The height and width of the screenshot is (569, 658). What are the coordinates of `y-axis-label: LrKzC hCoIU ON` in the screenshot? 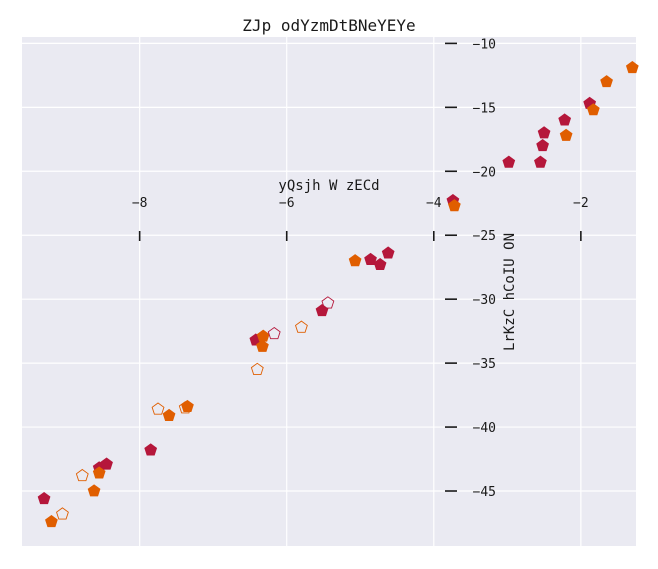 It's located at (510, 292).